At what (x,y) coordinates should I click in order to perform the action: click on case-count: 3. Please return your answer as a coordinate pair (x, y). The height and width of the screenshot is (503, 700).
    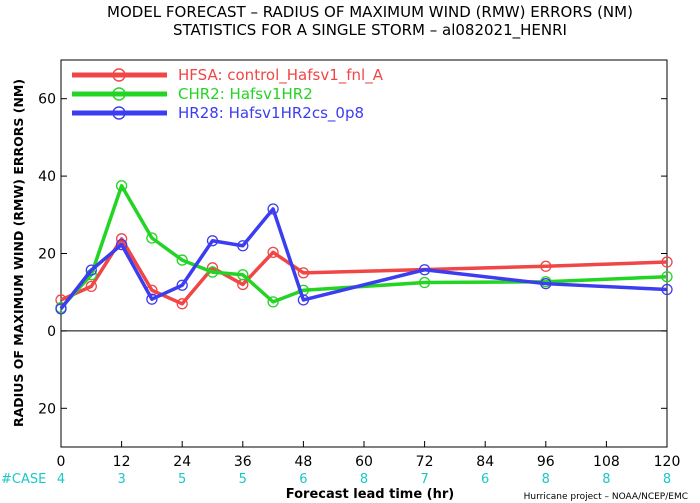
    Looking at the image, I should click on (121, 479).